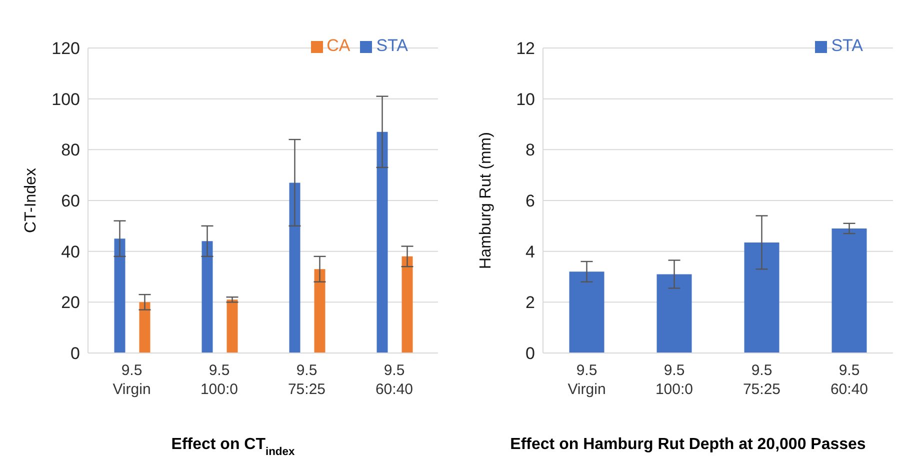  Describe the element at coordinates (530, 150) in the screenshot. I see `y-tick-label: 8` at that location.